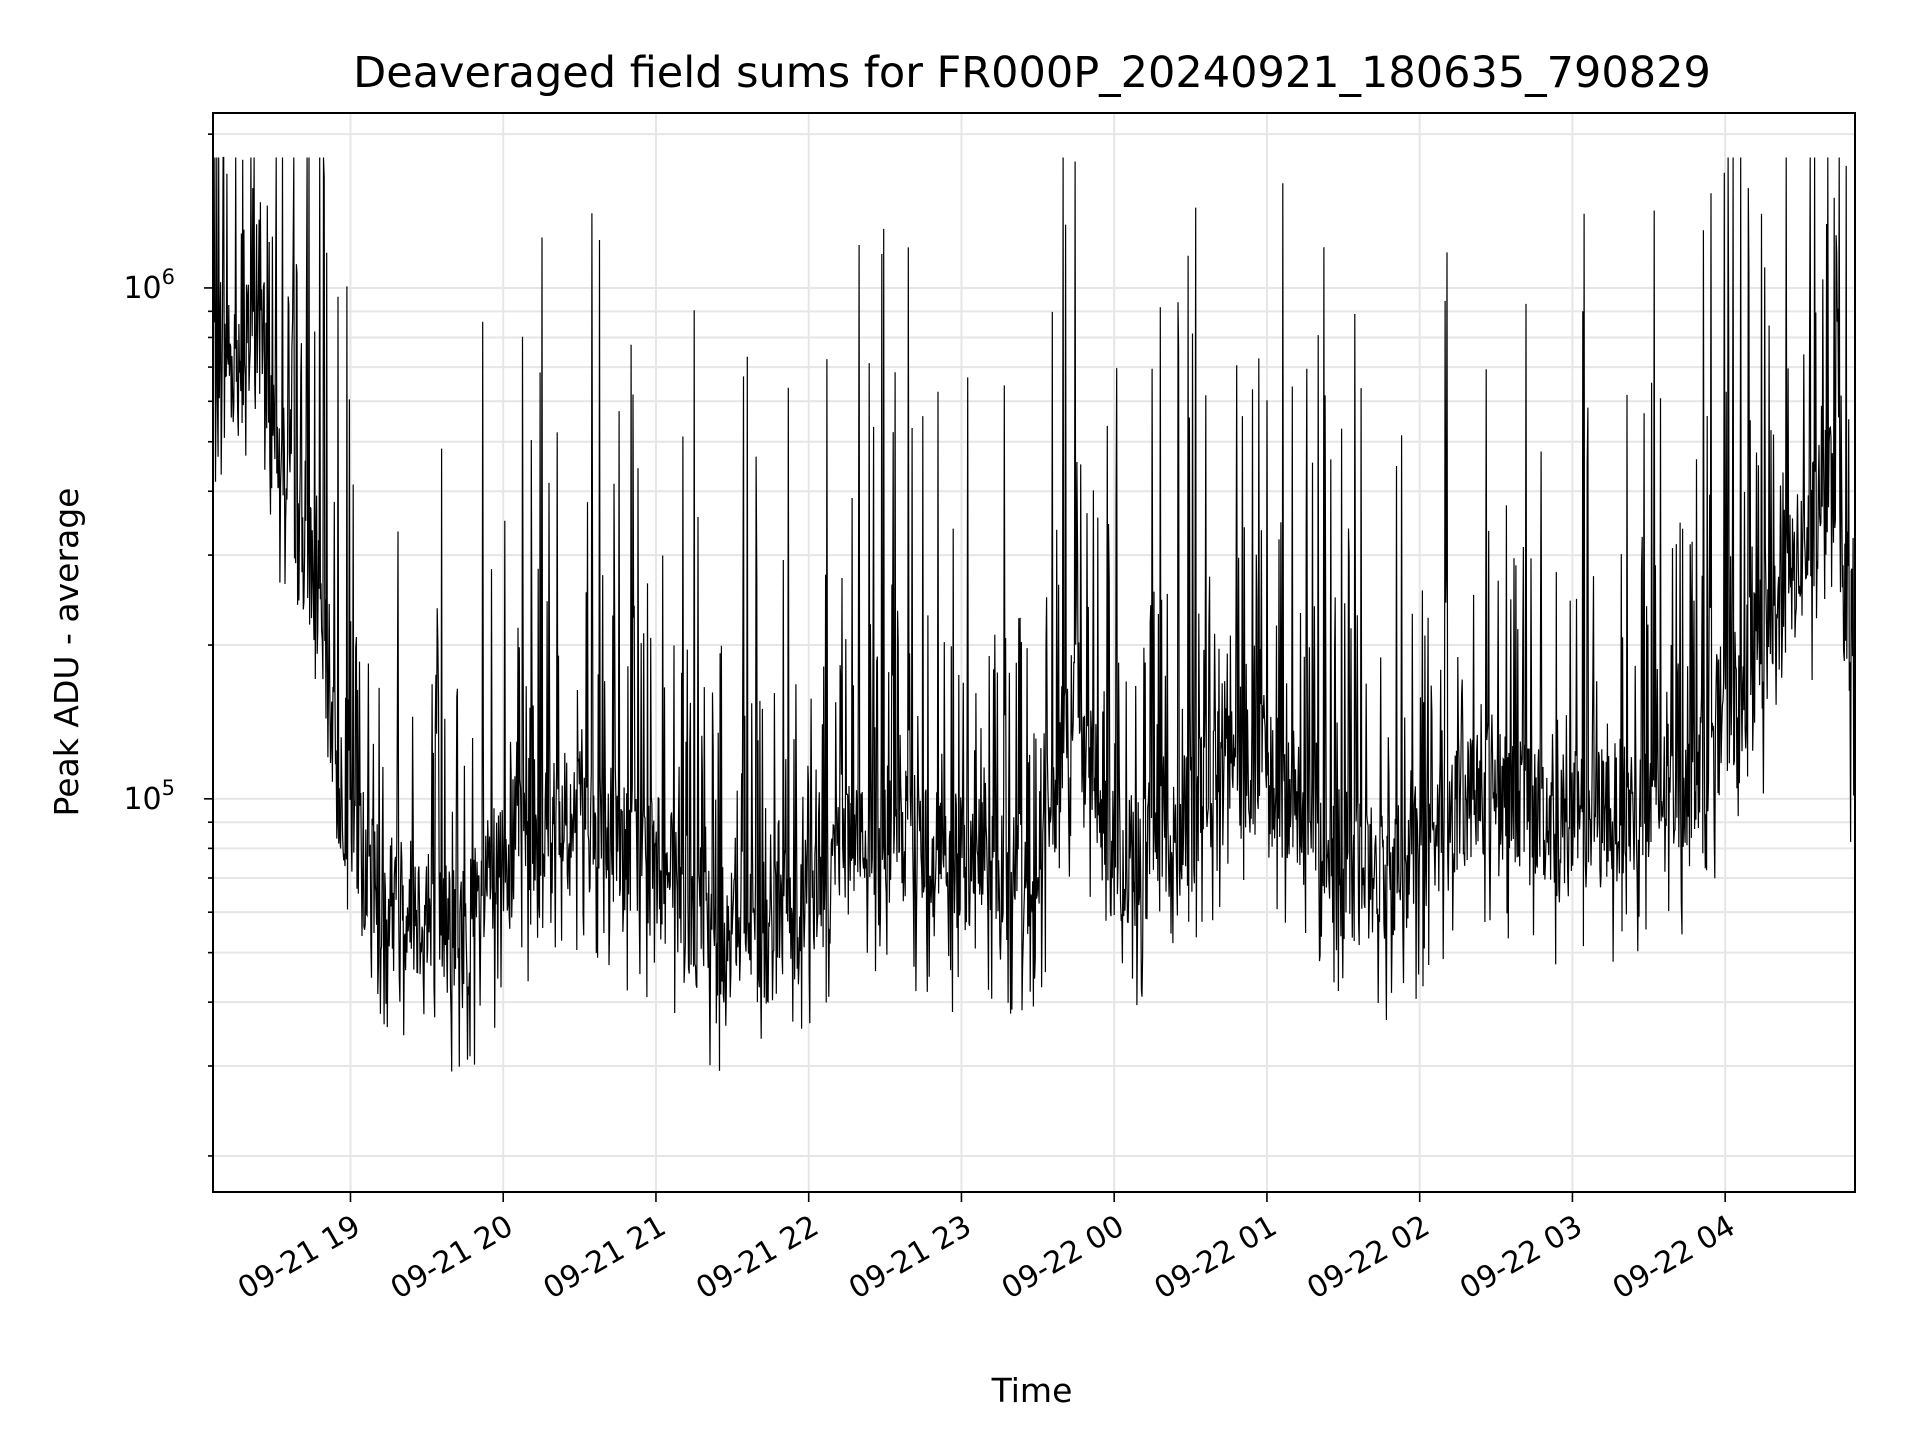 The image size is (1920, 1440). I want to click on y-tick-label: 10⁵, so click(149, 796).